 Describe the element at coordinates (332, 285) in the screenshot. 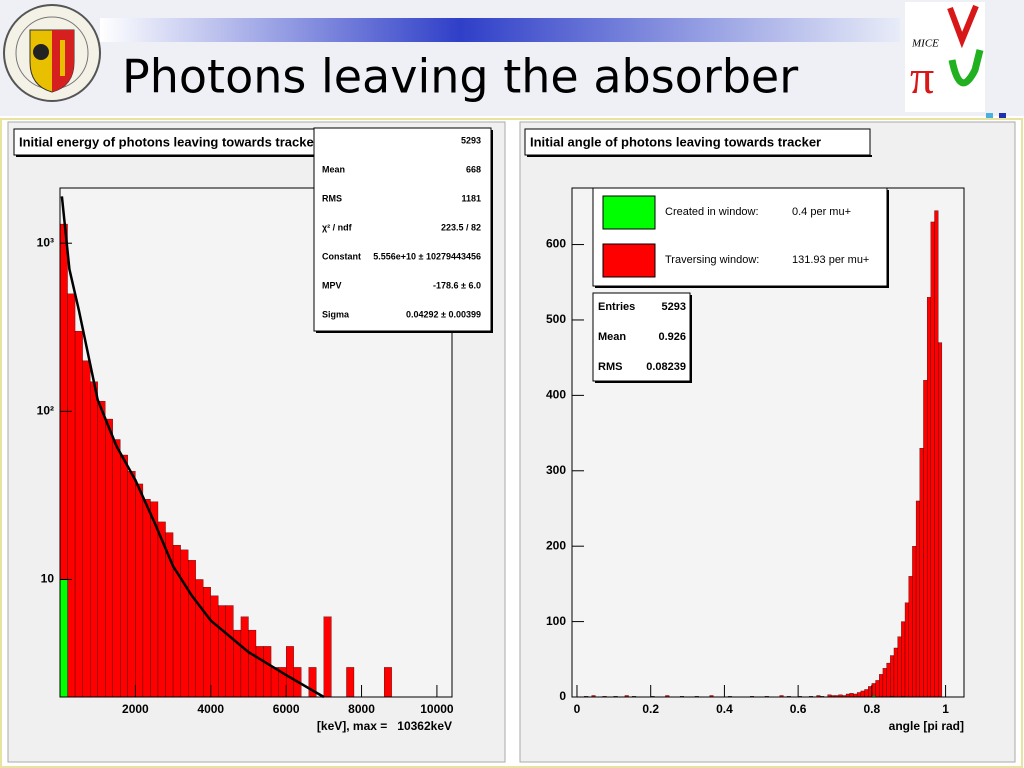

I see `stats-label: MPV` at that location.